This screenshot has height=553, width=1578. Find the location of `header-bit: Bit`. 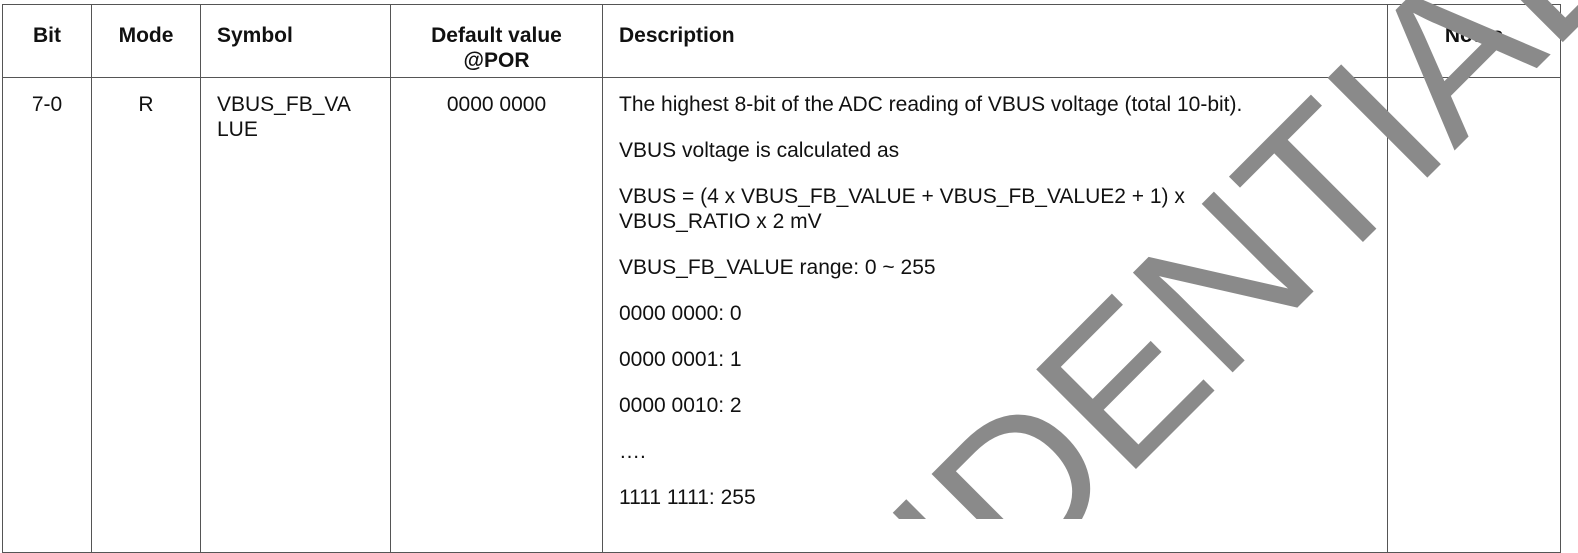

header-bit: Bit is located at coordinates (47, 41).